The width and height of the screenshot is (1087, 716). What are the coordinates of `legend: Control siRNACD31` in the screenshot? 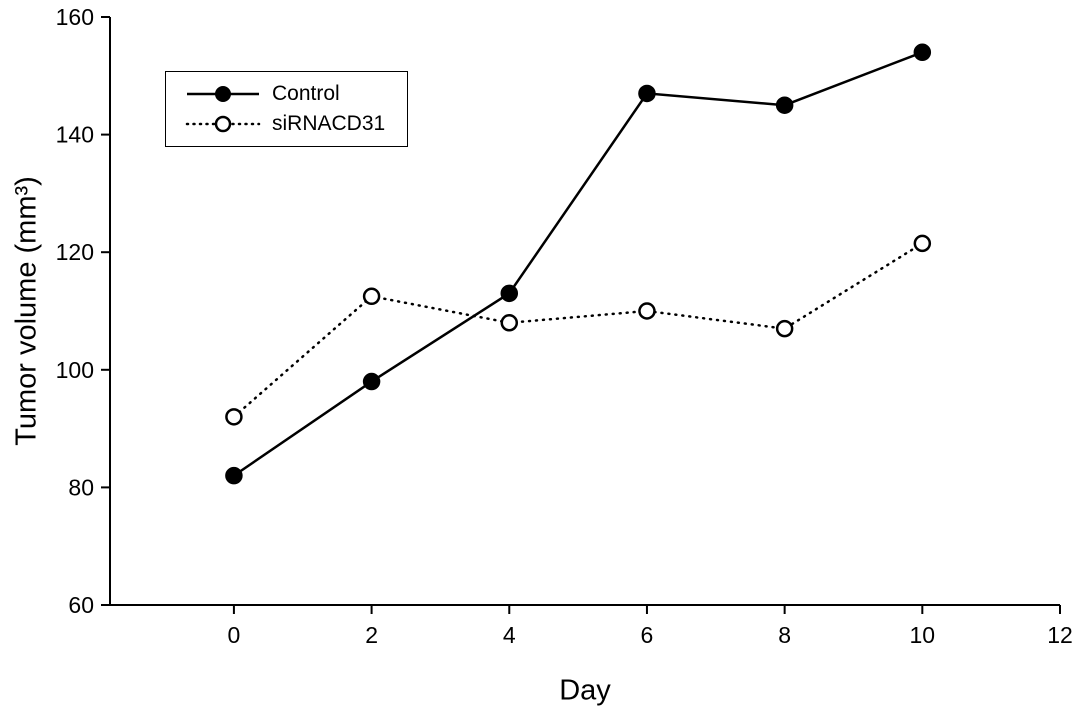 It's located at (286, 109).